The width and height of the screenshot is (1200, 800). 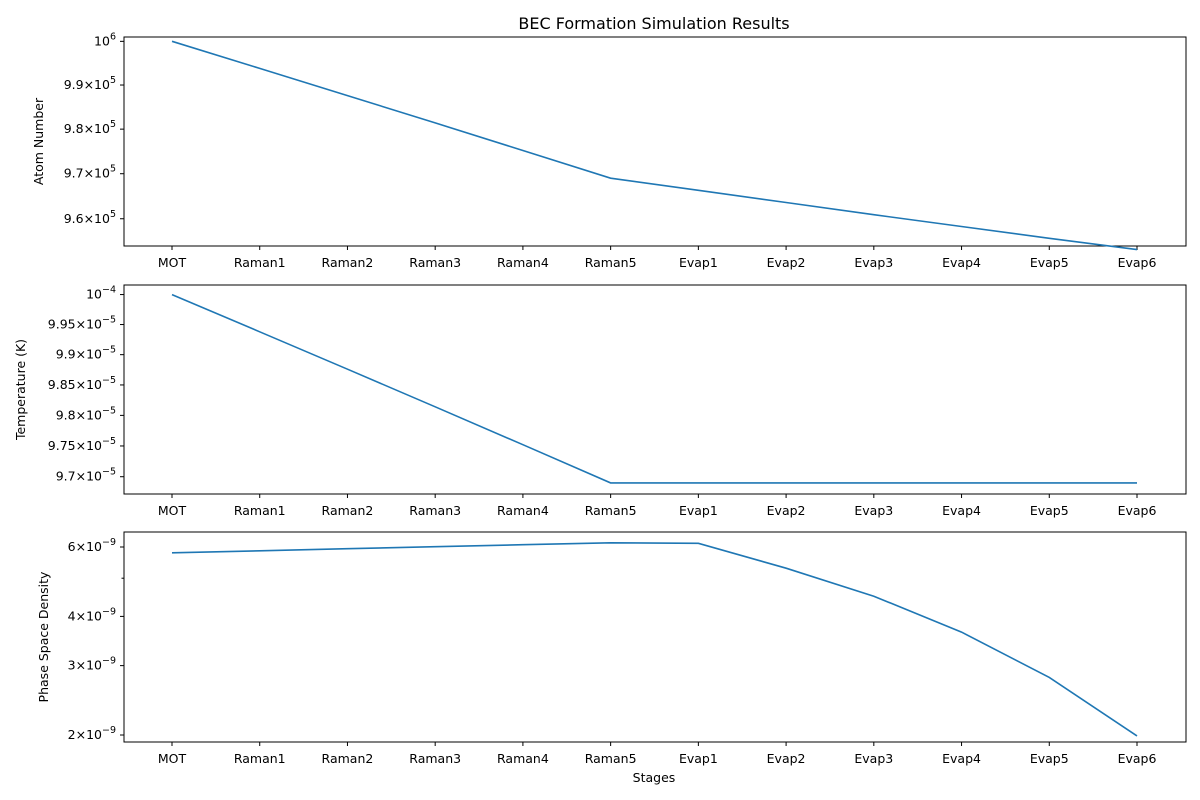 I want to click on y-tick-label: 9.8×105, so click(x=90, y=127).